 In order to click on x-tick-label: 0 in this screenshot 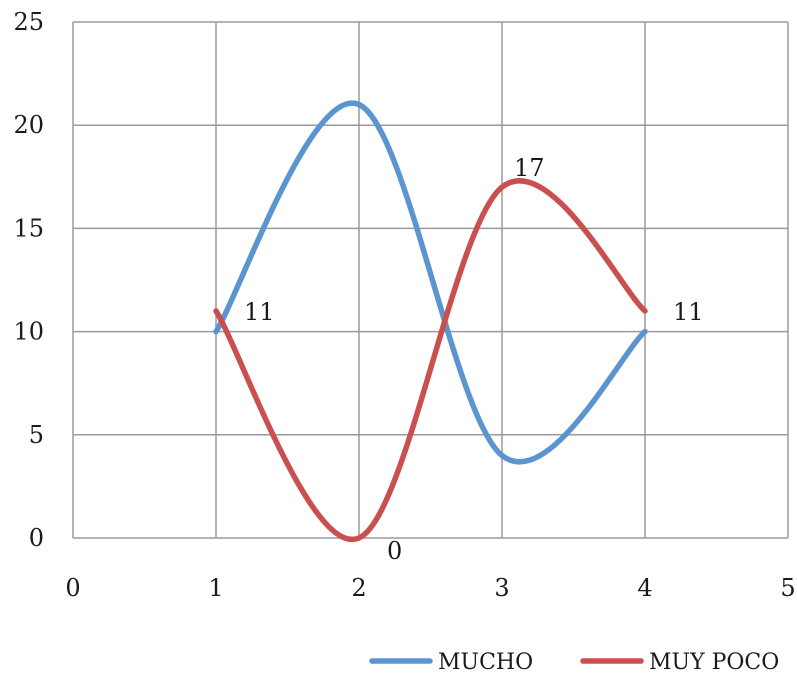, I will do `click(72, 588)`.